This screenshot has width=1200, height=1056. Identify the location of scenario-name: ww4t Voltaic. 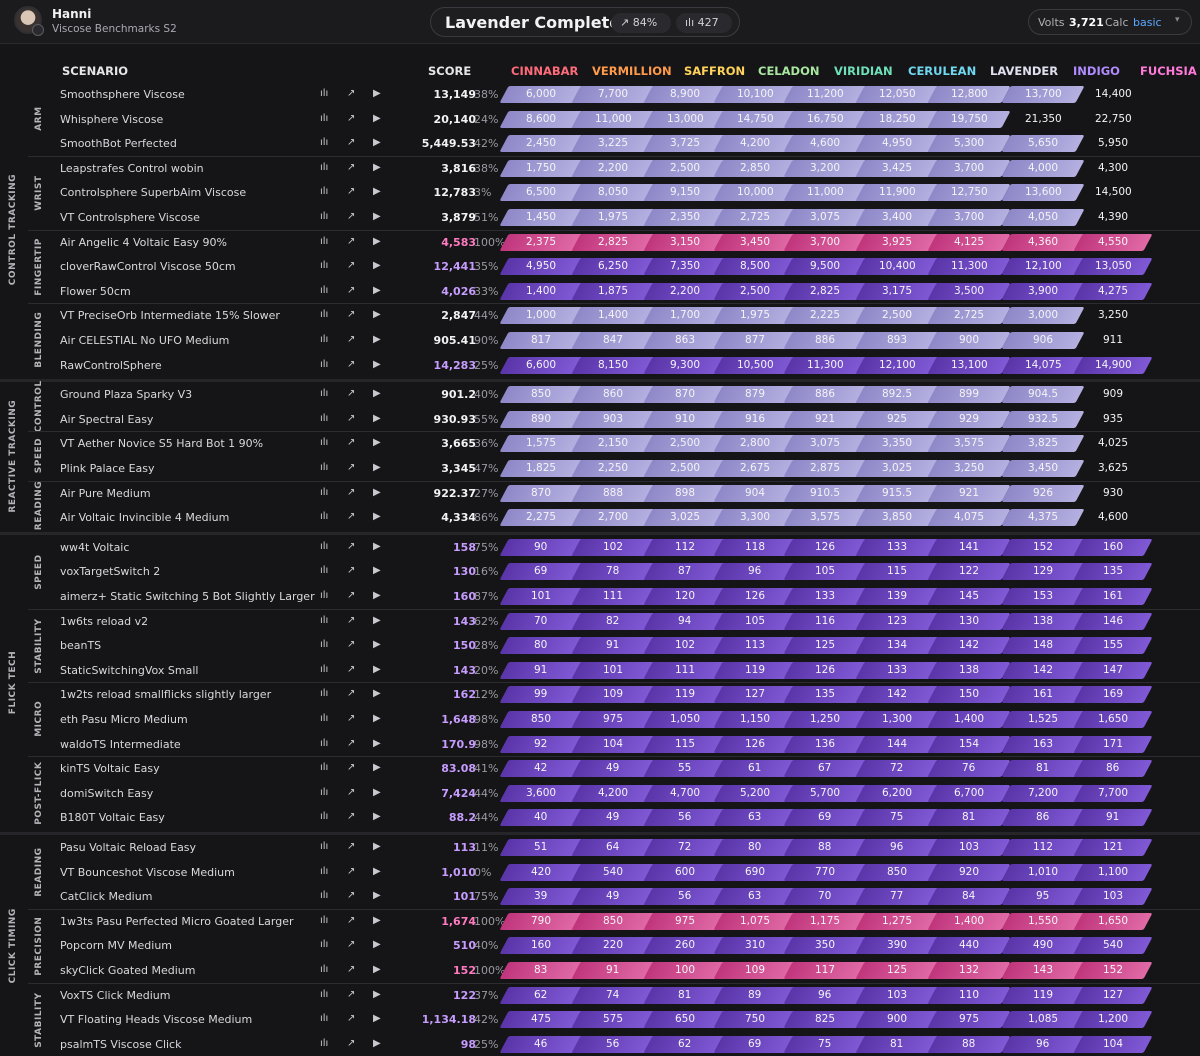
(95, 547).